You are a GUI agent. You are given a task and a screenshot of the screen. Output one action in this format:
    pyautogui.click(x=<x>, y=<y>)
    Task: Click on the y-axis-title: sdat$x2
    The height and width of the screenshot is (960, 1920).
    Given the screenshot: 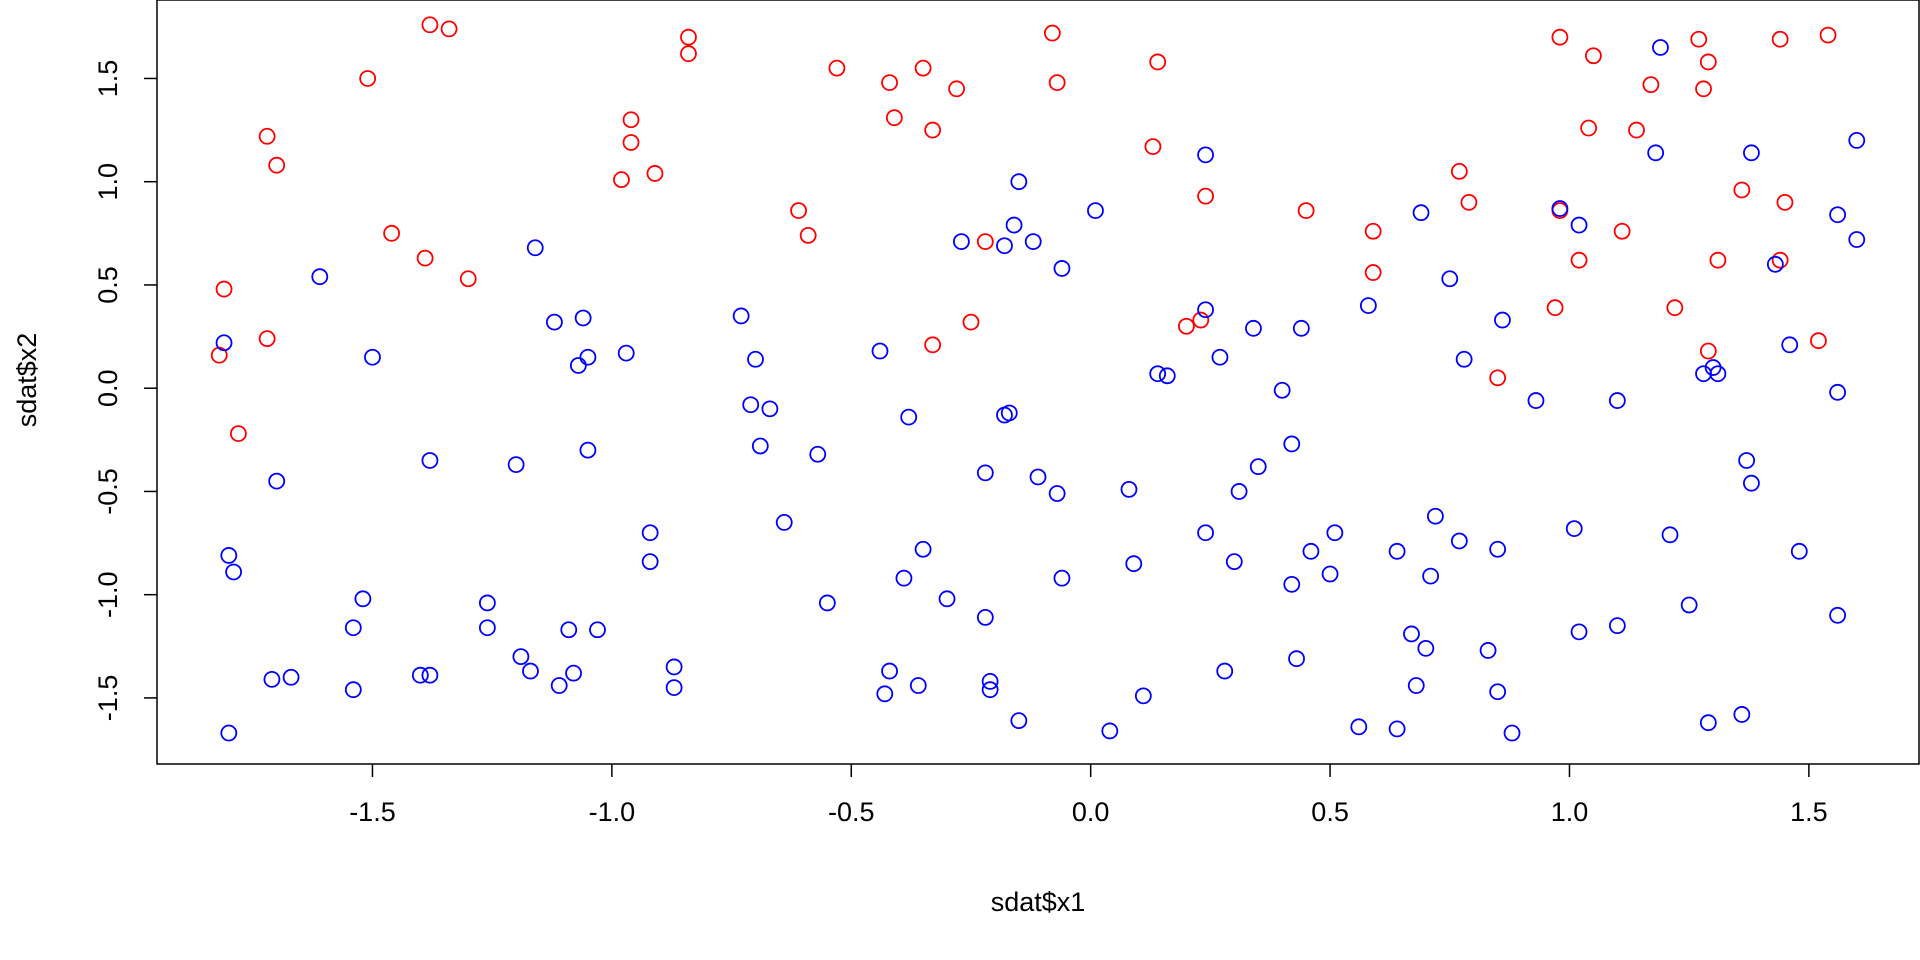 What is the action you would take?
    pyautogui.click(x=27, y=380)
    